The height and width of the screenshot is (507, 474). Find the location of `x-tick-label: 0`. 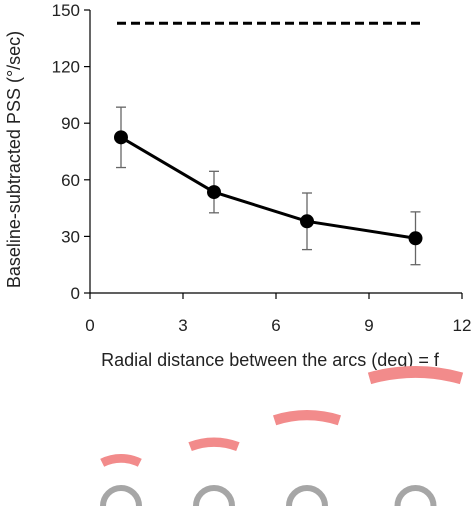

x-tick-label: 0 is located at coordinates (89, 325).